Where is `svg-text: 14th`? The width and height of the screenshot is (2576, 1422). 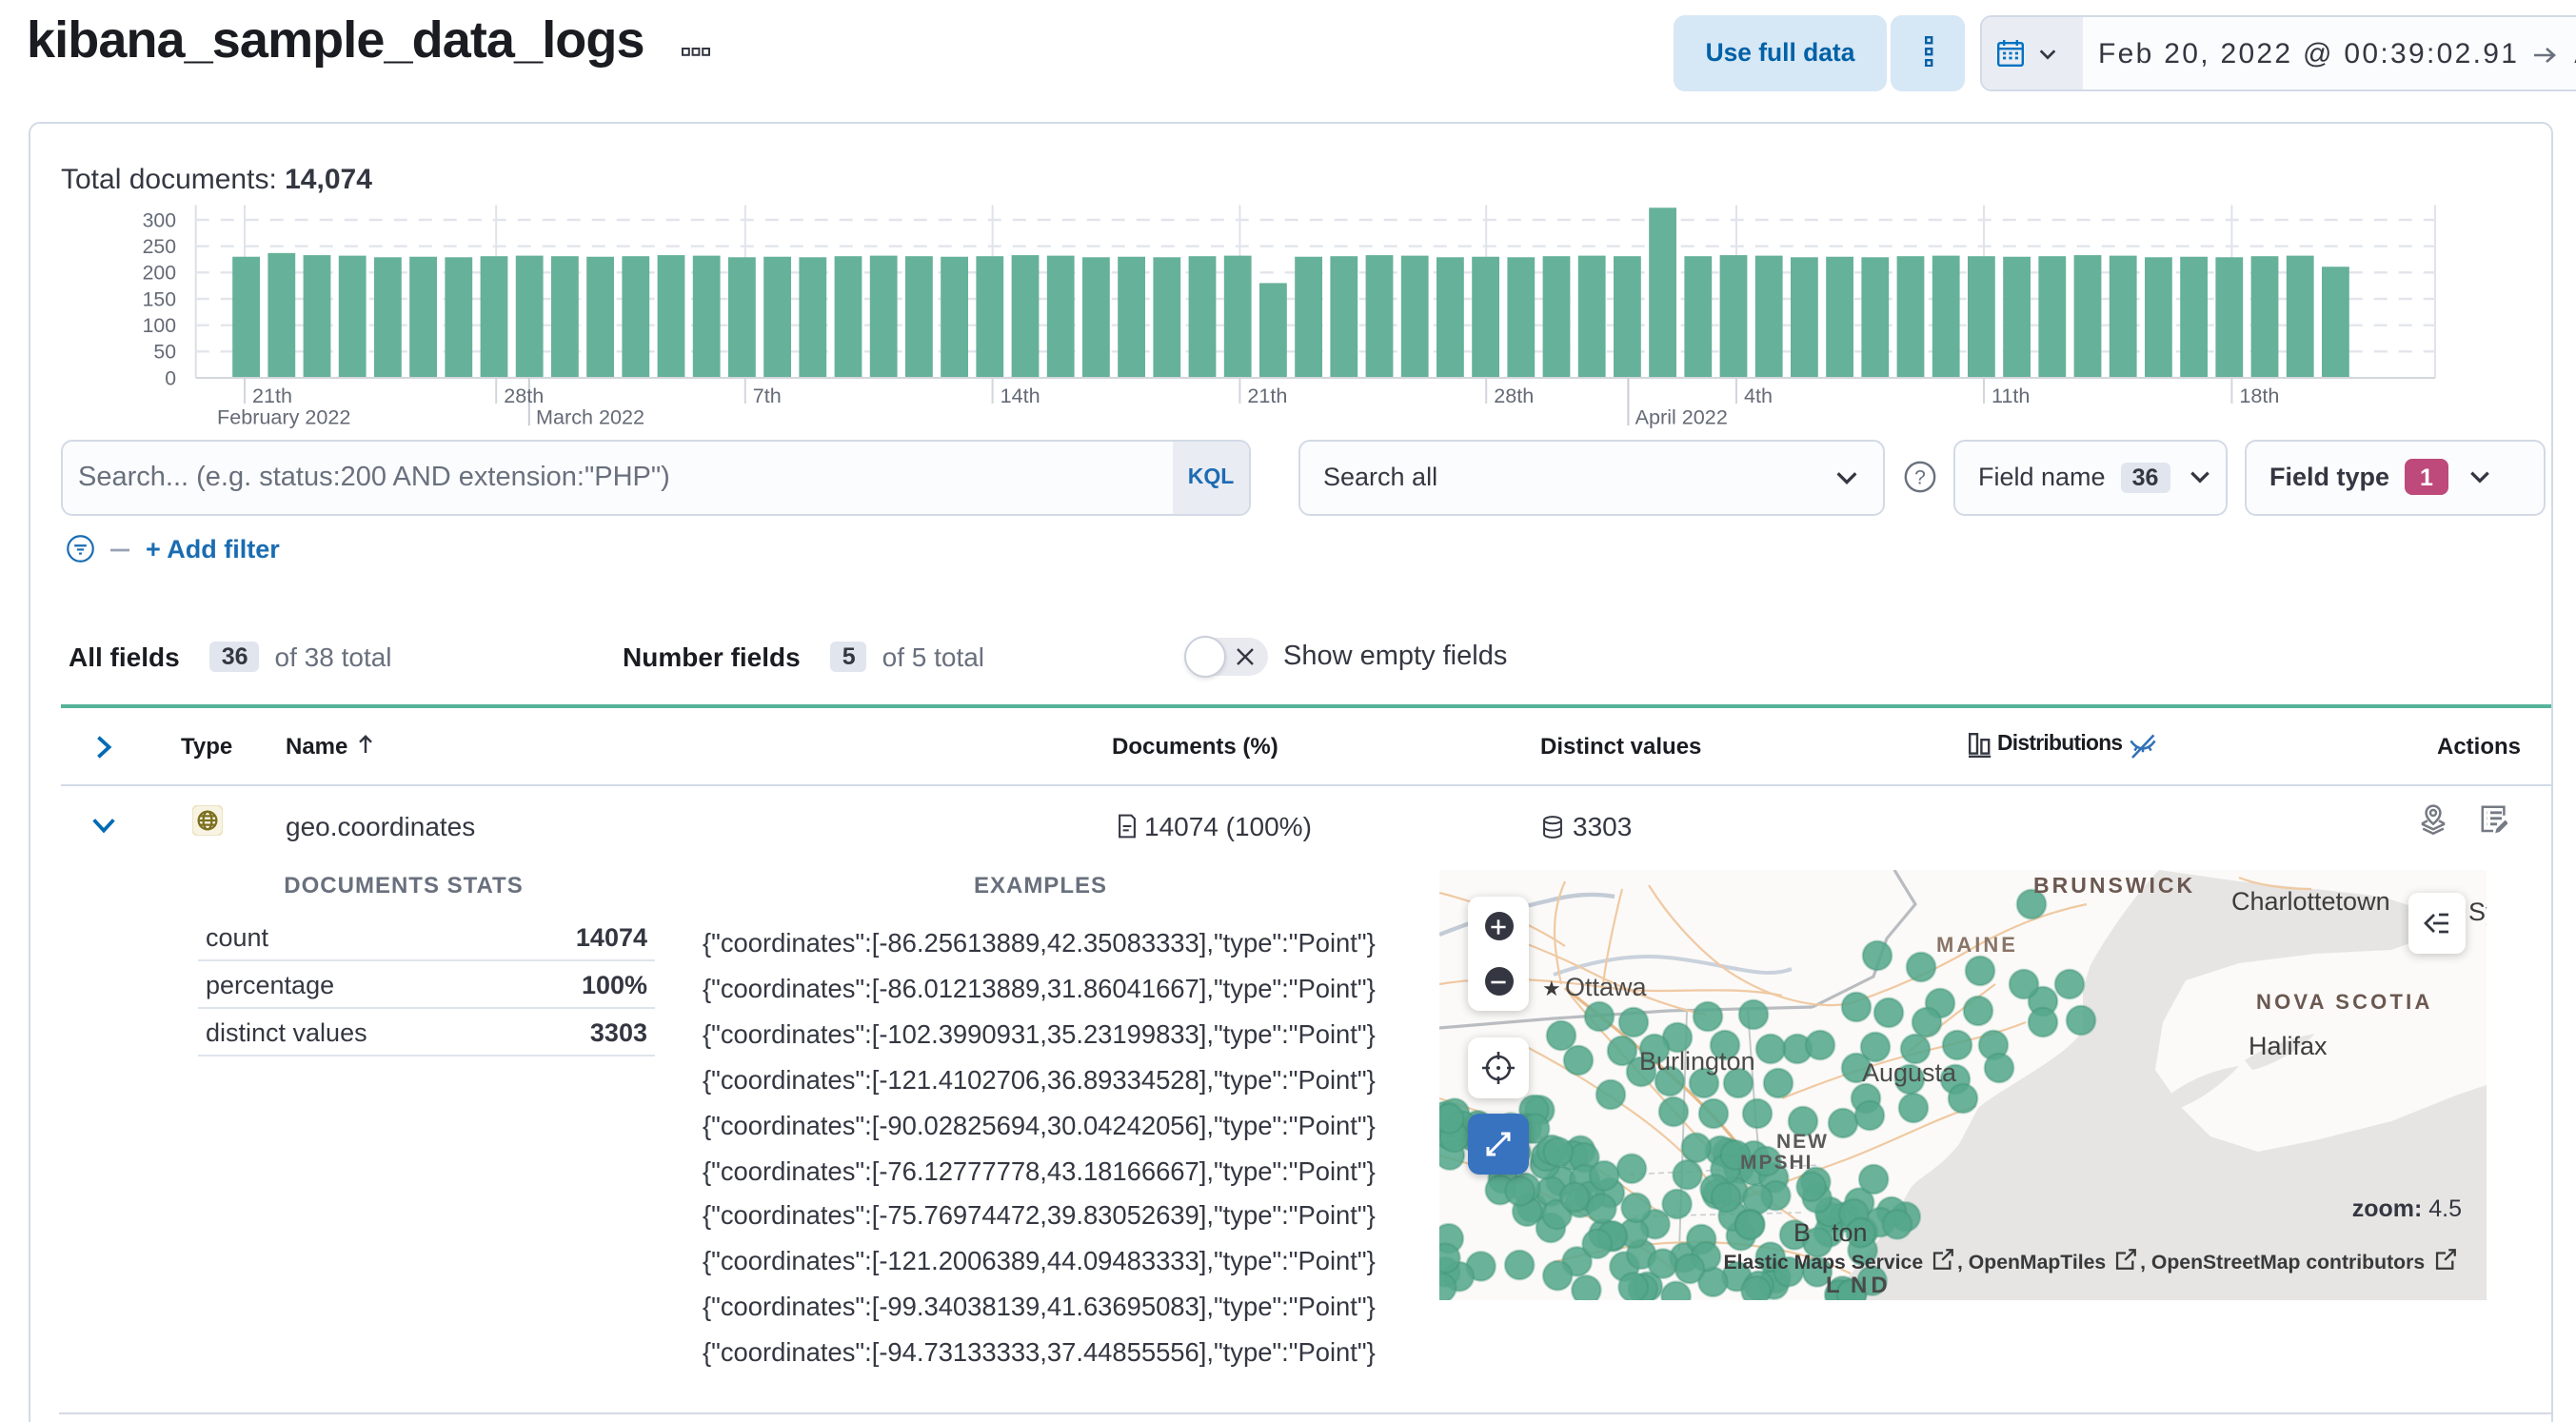
svg-text: 14th is located at coordinates (1021, 395).